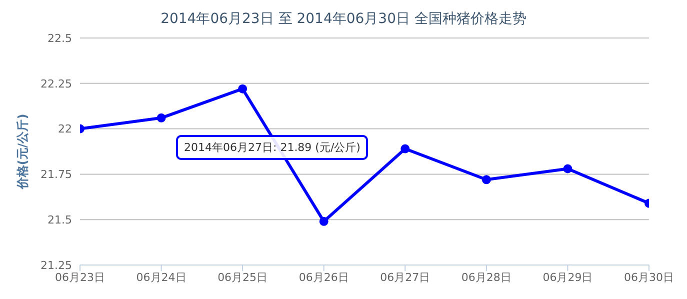 This screenshot has width=687, height=299. Describe the element at coordinates (243, 277) in the screenshot. I see `x-tick-label: 06月25日` at that location.